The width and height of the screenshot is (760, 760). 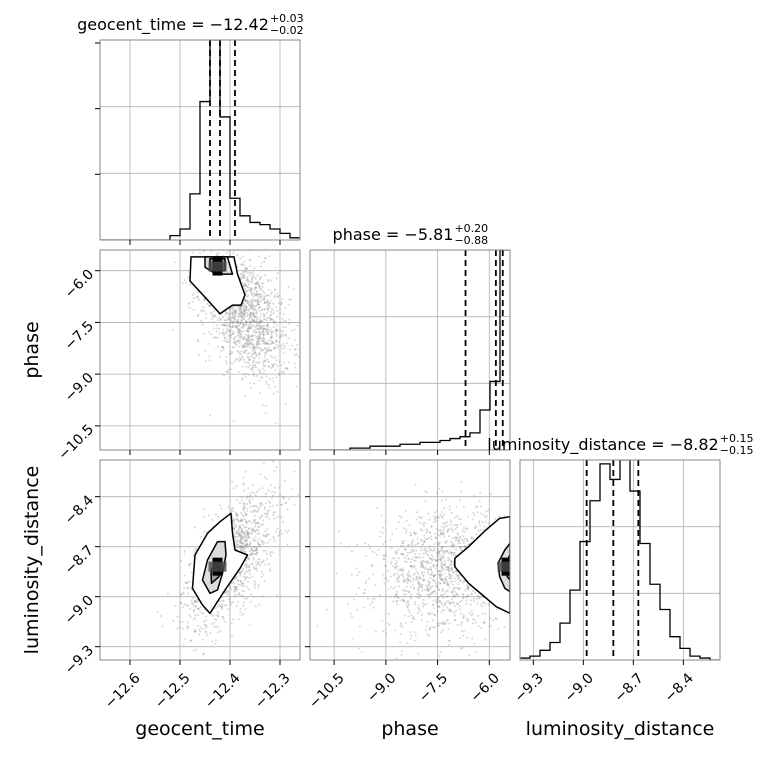 What do you see at coordinates (287, 18) in the screenshot?
I see `title-plus-error: +0.03` at bounding box center [287, 18].